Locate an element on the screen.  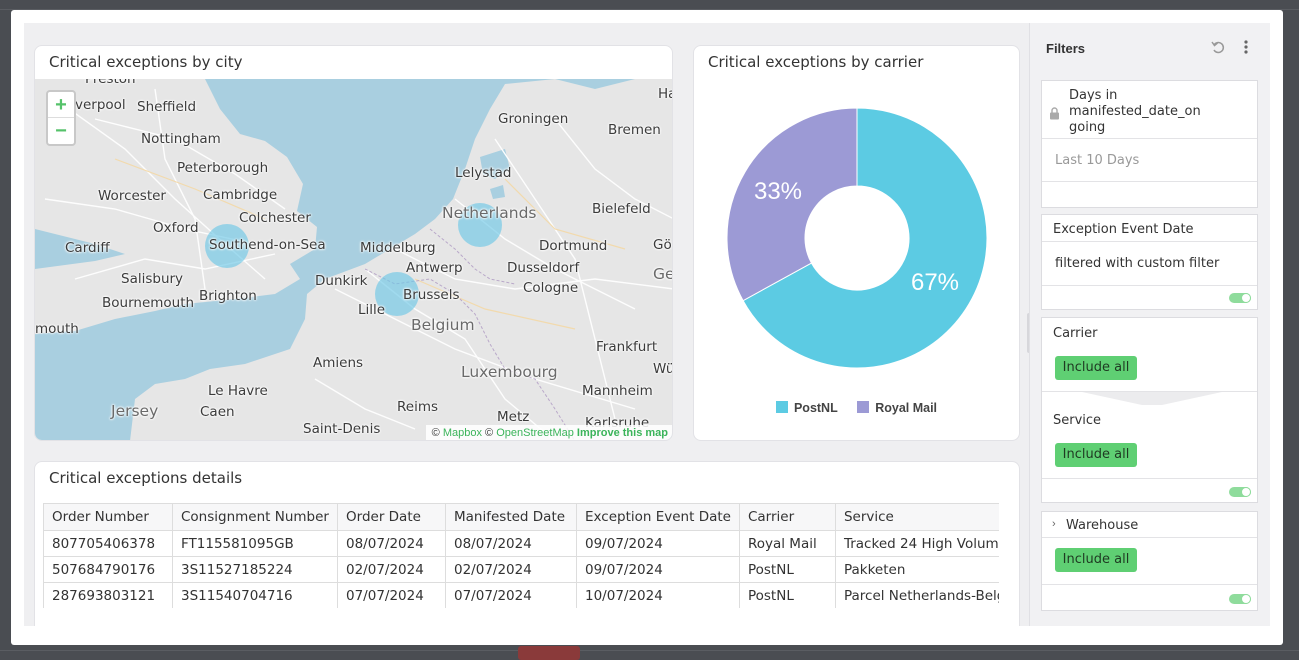
column-header: Consignment Number is located at coordinates (255, 517).